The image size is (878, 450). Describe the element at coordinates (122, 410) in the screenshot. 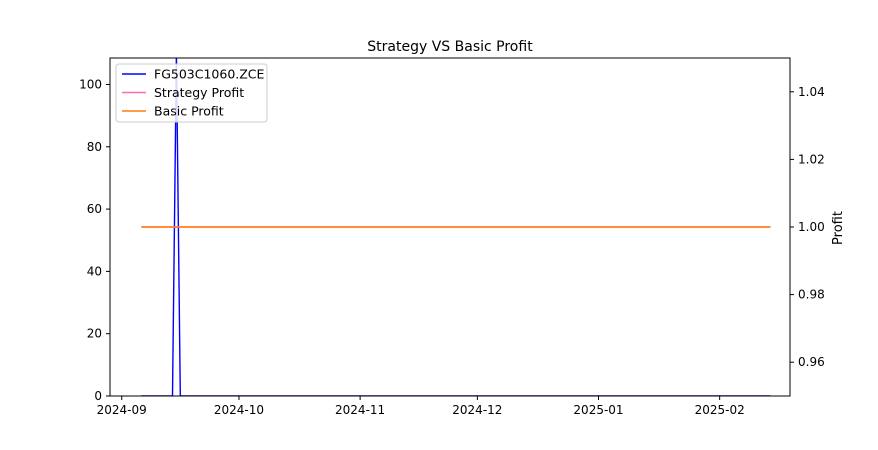

I see `x-tick-label: 2024-09` at that location.